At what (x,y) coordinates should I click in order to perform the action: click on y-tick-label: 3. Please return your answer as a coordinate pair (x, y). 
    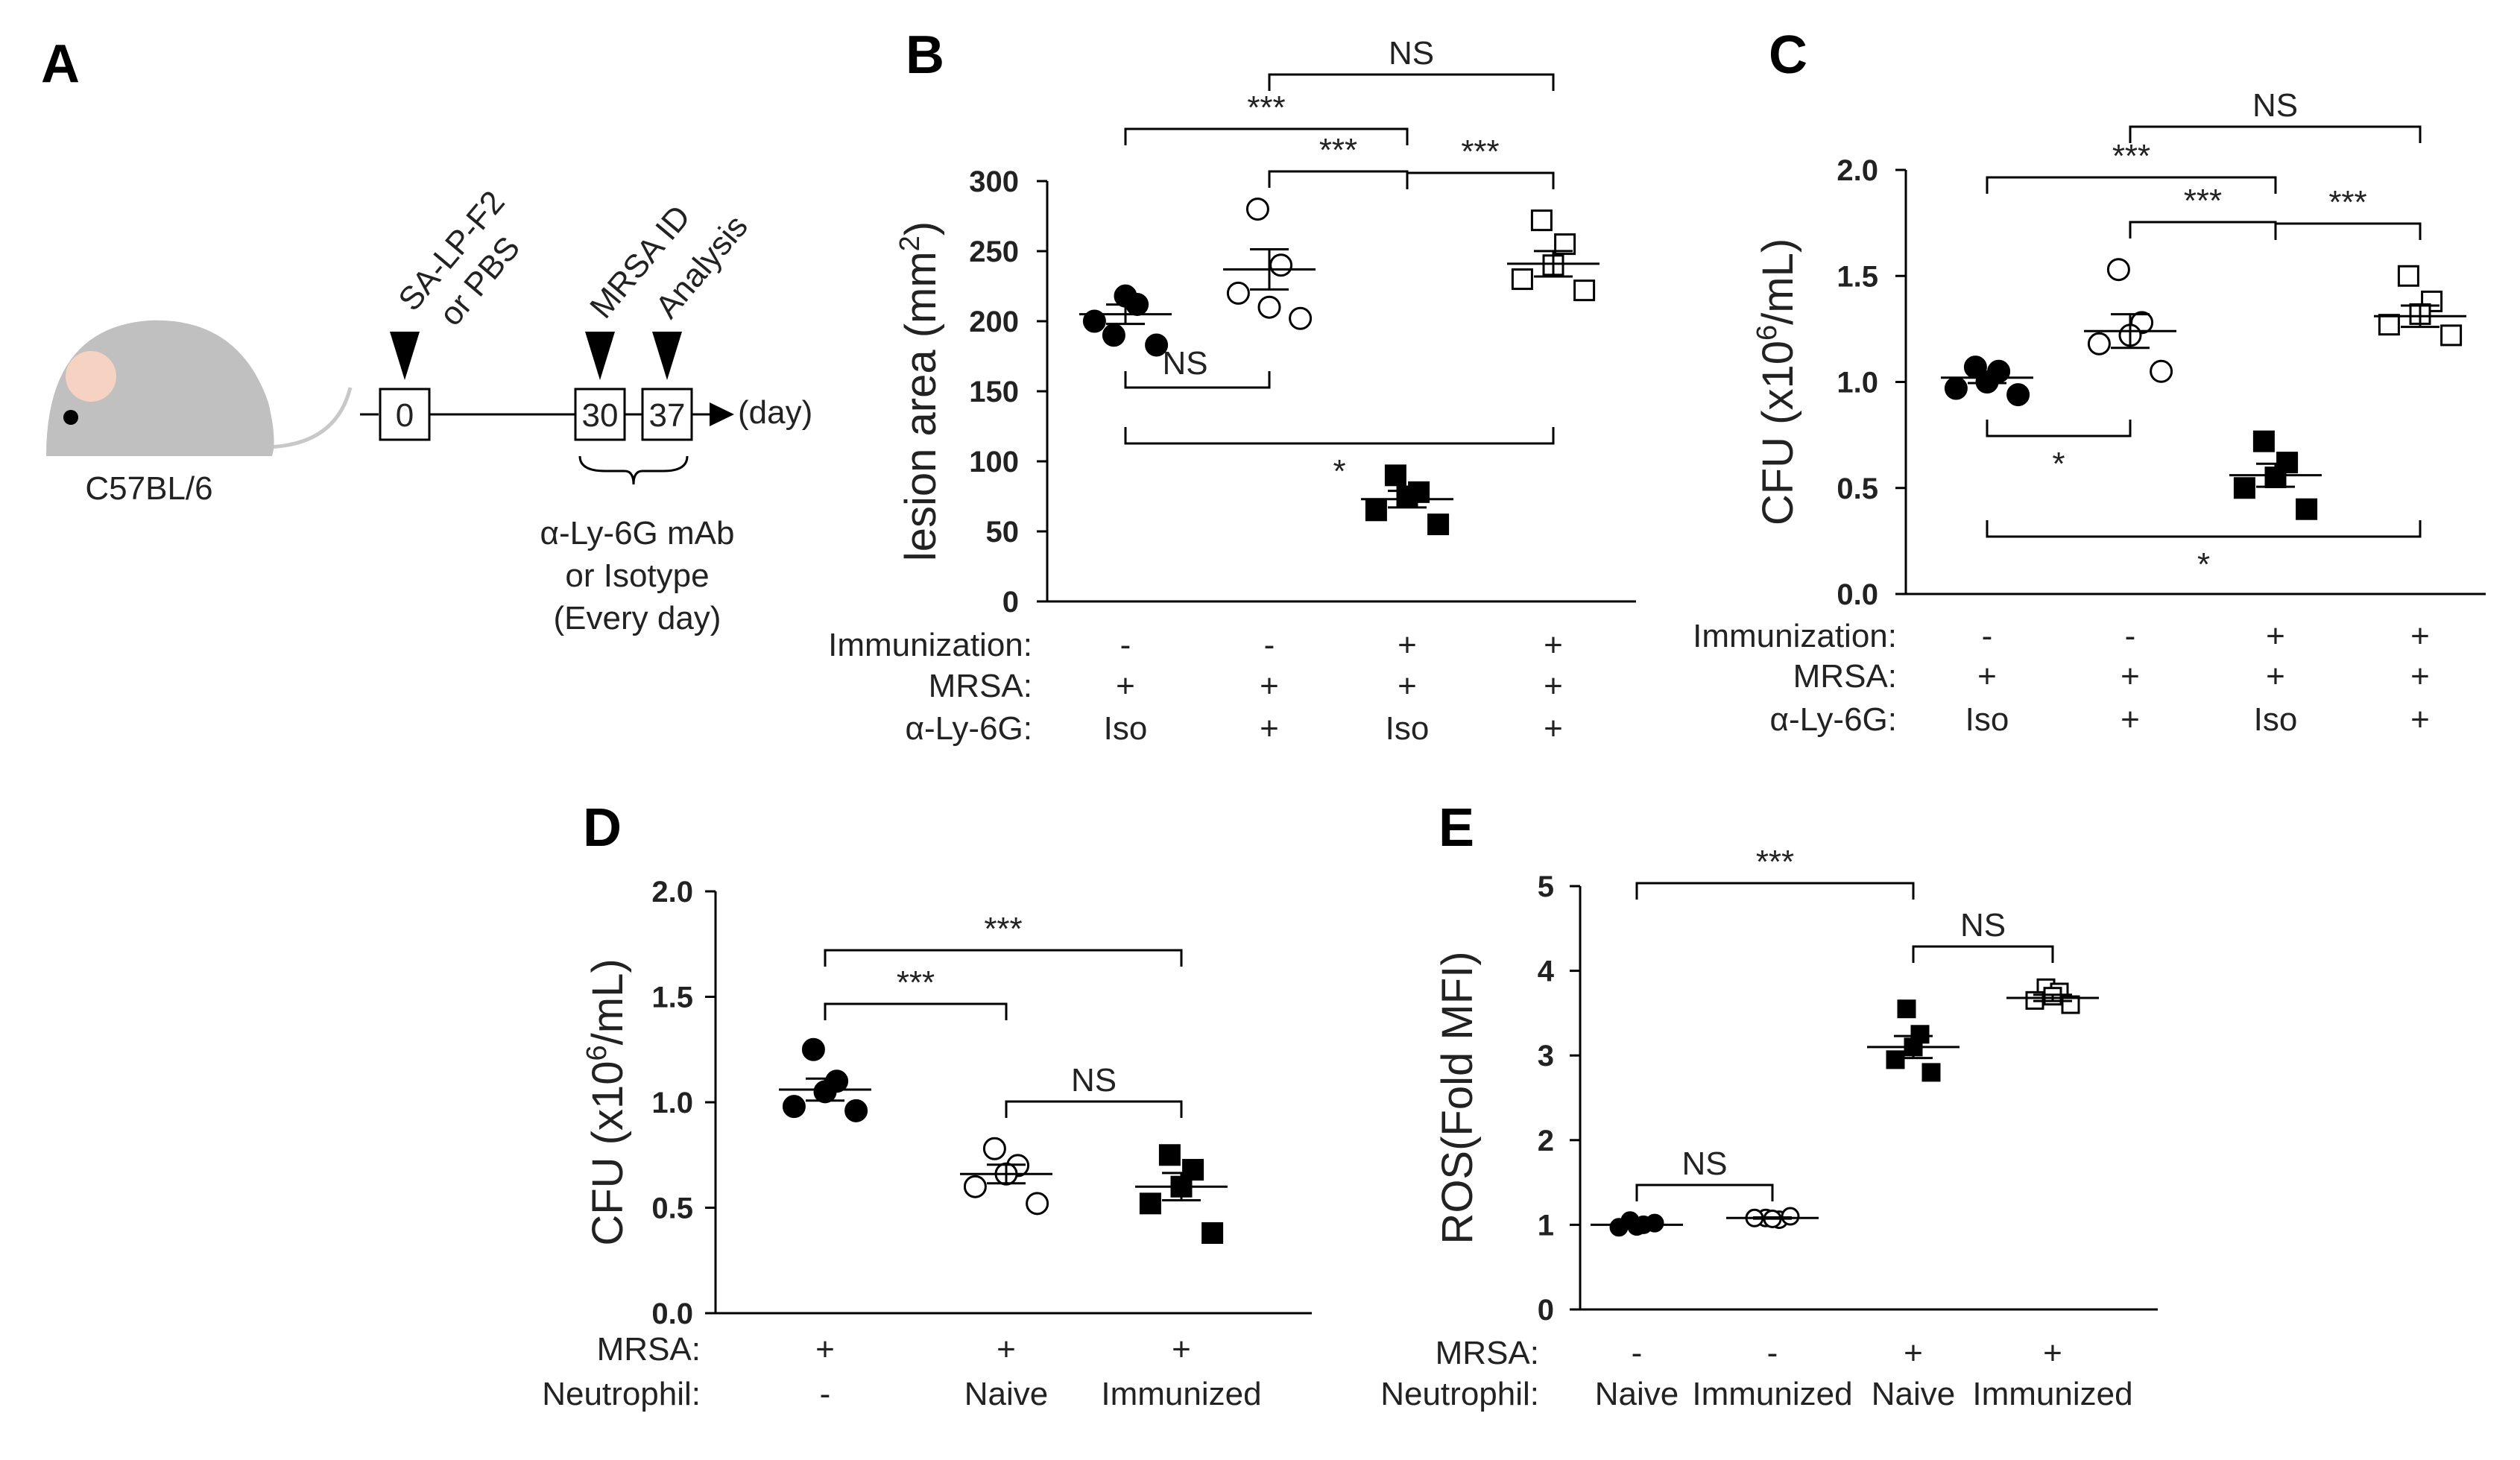
    Looking at the image, I should click on (1546, 1056).